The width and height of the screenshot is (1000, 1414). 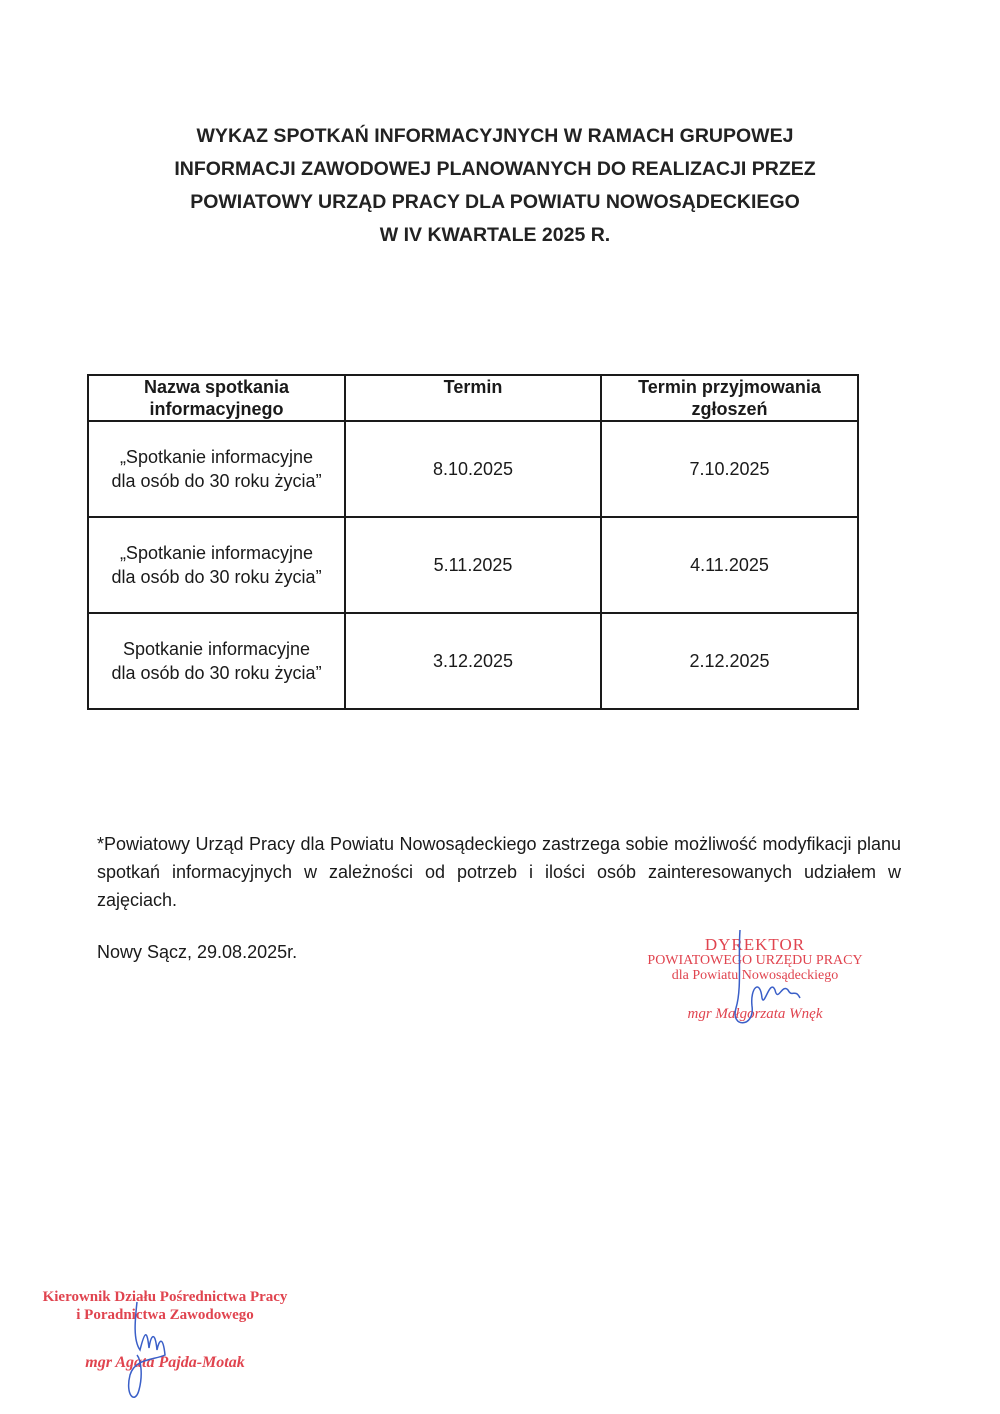 What do you see at coordinates (729, 469) in the screenshot?
I see `application-date: 7.10.2025` at bounding box center [729, 469].